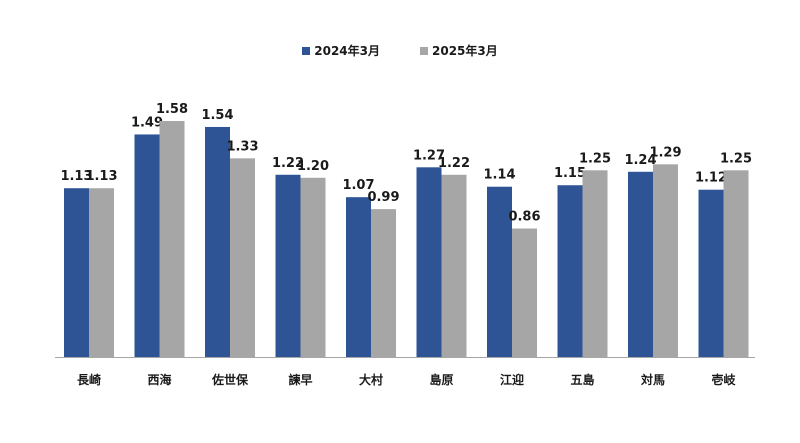  What do you see at coordinates (101, 176) in the screenshot?
I see `data-label-2025-0: 1.13` at bounding box center [101, 176].